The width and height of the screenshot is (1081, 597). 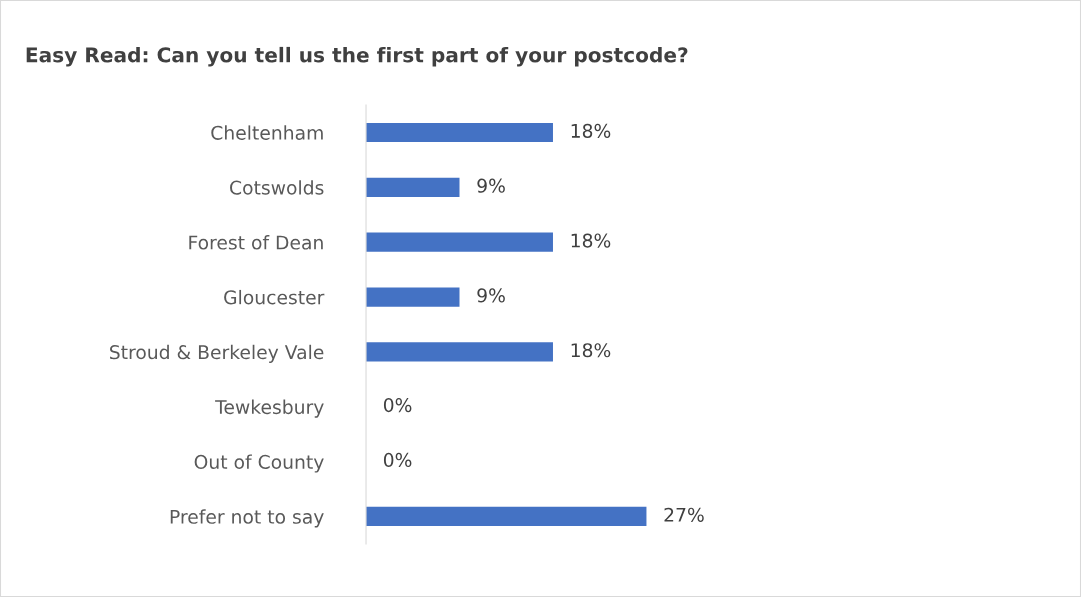 I want to click on data-label: 27%, so click(x=684, y=514).